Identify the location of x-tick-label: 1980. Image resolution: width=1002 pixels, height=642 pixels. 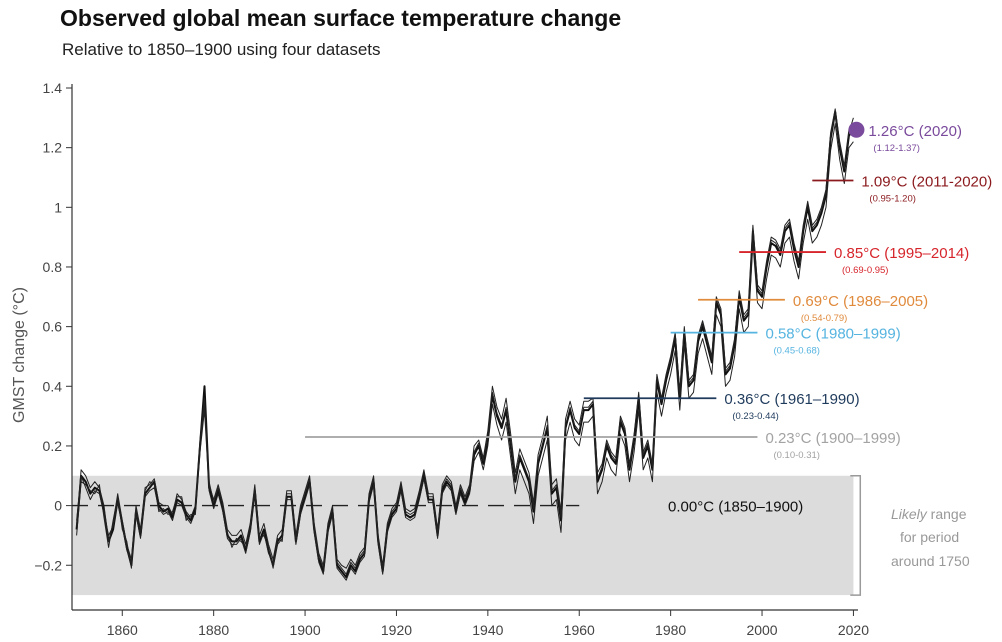
(670, 630).